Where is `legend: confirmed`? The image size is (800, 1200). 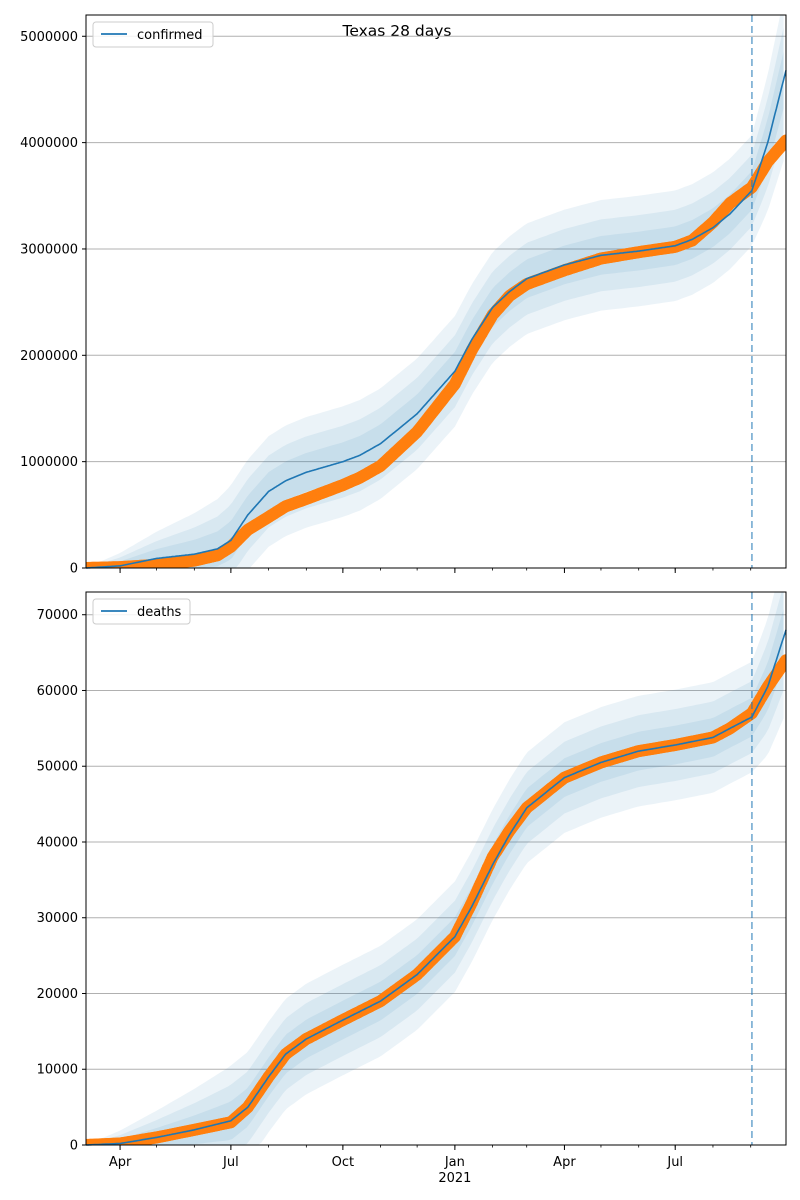
legend: confirmed is located at coordinates (153, 34).